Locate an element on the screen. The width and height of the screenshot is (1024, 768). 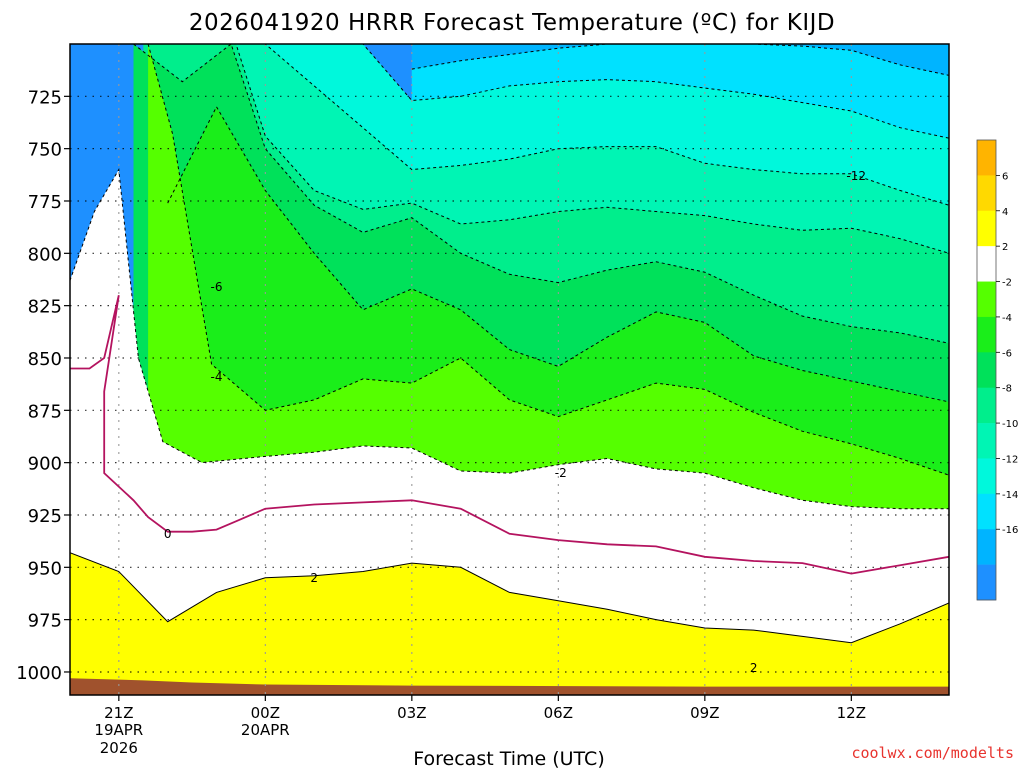
y-tick-label: 750 is located at coordinates (45, 150).